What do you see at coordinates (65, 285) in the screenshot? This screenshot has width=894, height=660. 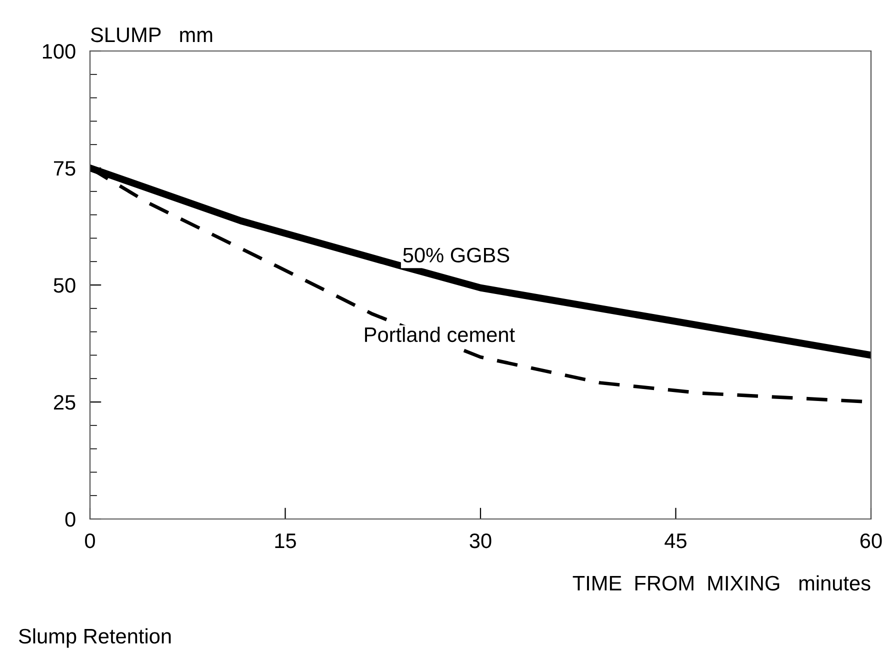 I see `y-tick-label: 50` at bounding box center [65, 285].